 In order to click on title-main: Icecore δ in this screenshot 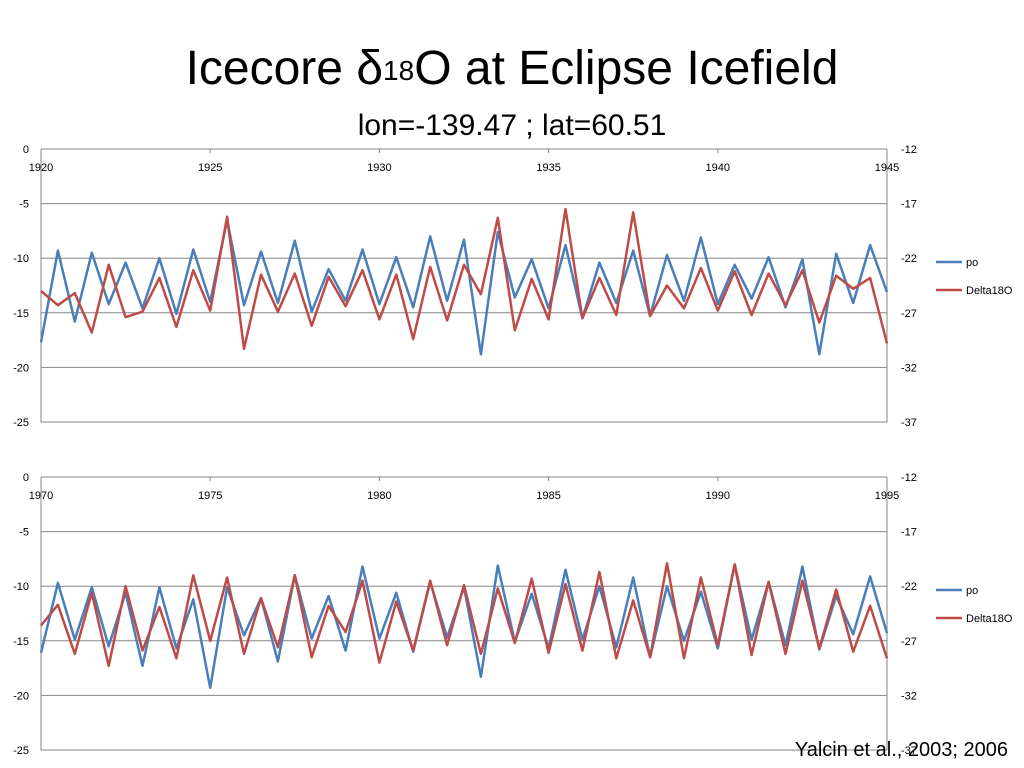, I will do `click(284, 68)`.